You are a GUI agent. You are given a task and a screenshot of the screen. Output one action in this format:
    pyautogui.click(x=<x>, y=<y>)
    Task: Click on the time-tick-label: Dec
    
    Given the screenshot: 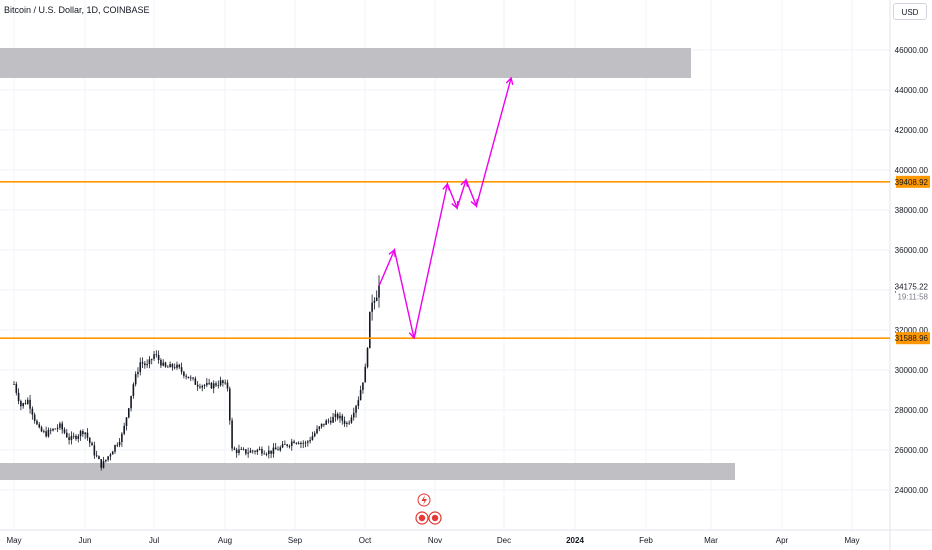 What is the action you would take?
    pyautogui.click(x=504, y=540)
    